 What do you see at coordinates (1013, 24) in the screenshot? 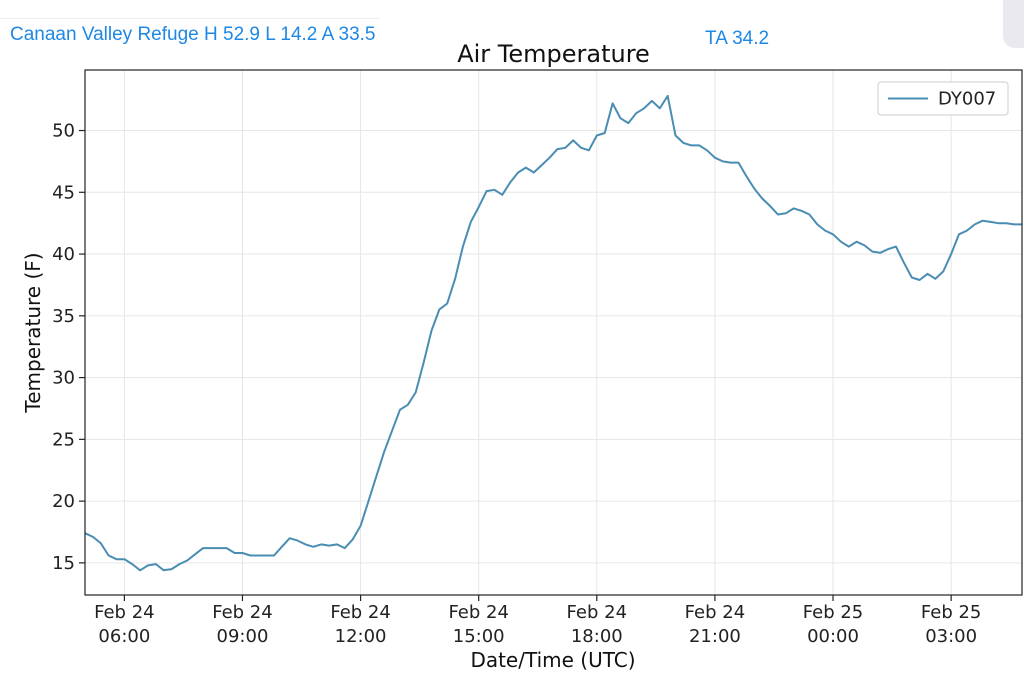
I see `corner-tab` at bounding box center [1013, 24].